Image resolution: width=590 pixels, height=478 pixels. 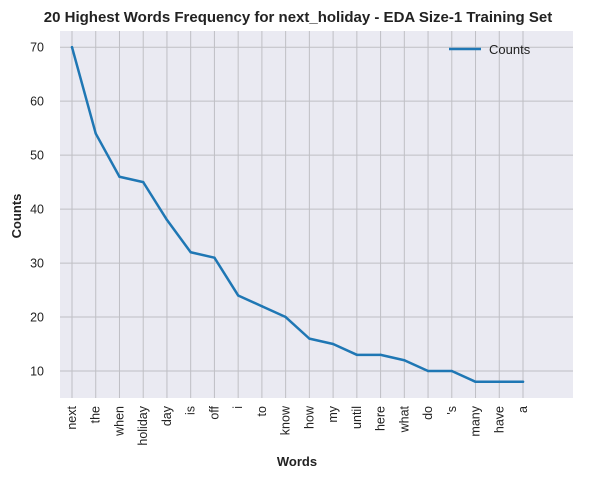 What do you see at coordinates (167, 415) in the screenshot?
I see `x-tick-label: day` at bounding box center [167, 415].